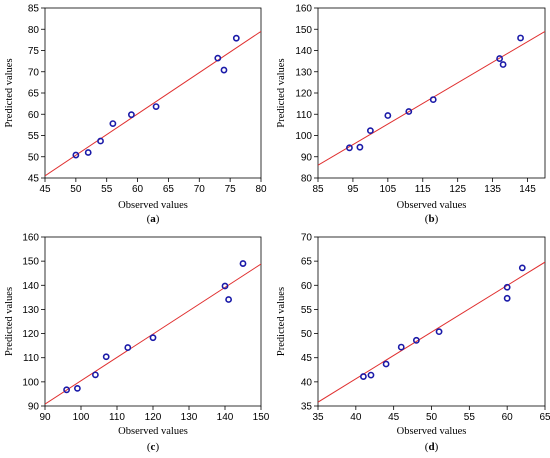 Image resolution: width=550 pixels, height=458 pixels. I want to click on x-tick-label: 50, so click(76, 189).